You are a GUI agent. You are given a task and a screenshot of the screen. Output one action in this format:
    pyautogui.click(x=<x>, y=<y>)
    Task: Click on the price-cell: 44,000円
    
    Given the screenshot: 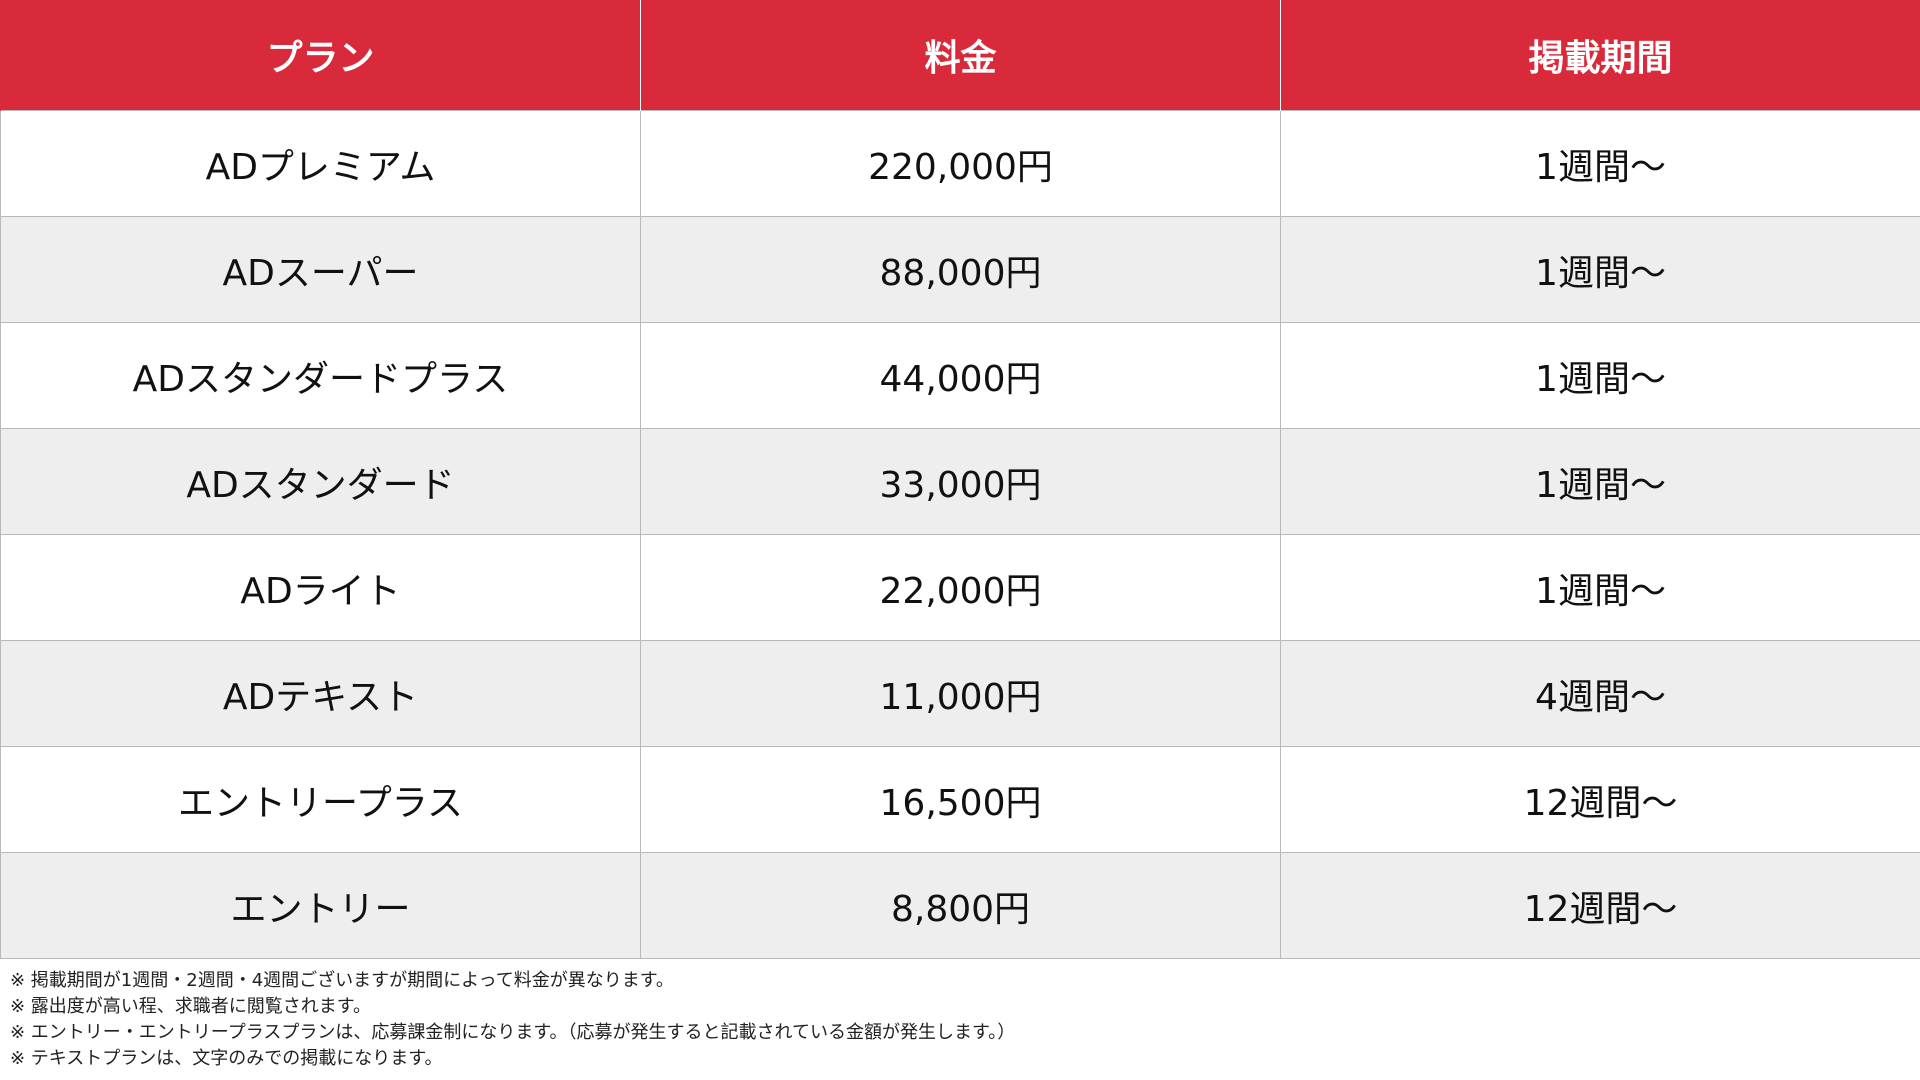 What is the action you would take?
    pyautogui.click(x=960, y=375)
    